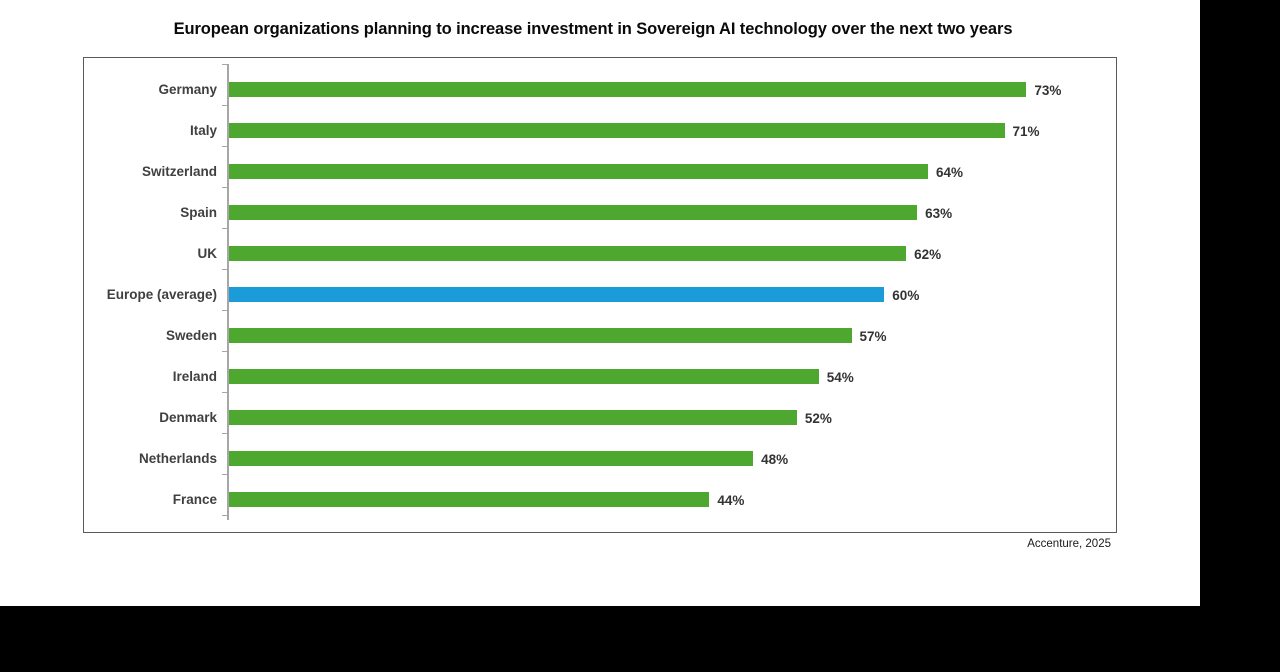 The width and height of the screenshot is (1280, 672). What do you see at coordinates (840, 377) in the screenshot?
I see `bar-value-label: 54%` at bounding box center [840, 377].